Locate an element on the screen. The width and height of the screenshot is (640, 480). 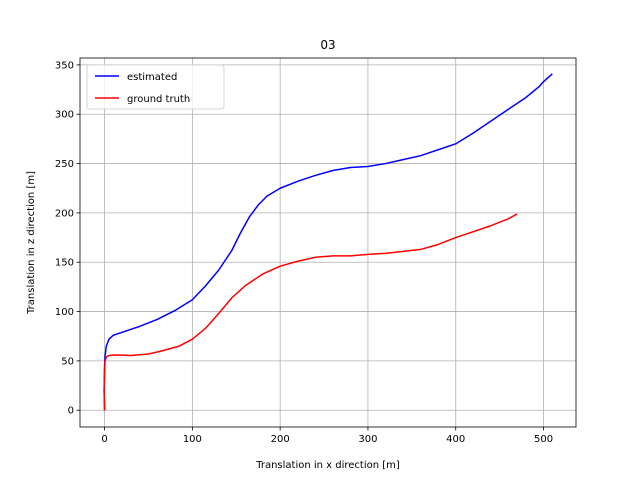
legend: estimated ground truth is located at coordinates (155, 87).